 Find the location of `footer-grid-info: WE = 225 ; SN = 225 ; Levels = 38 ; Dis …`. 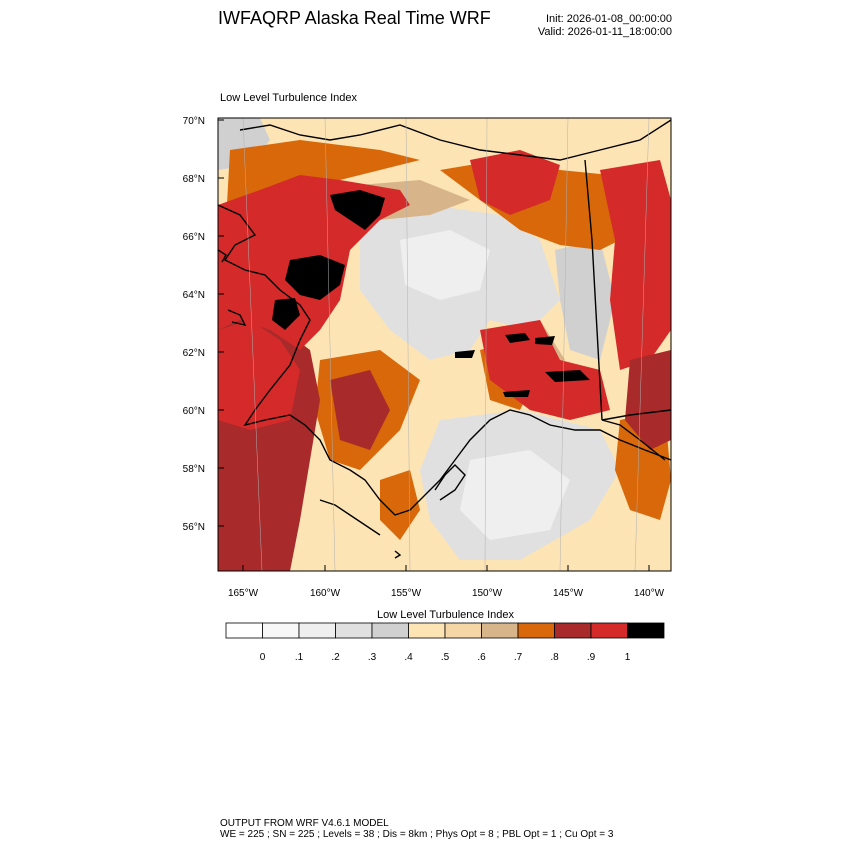

footer-grid-info: WE = 225 ; SN = 225 ; Levels = 38 ; Dis … is located at coordinates (417, 834).